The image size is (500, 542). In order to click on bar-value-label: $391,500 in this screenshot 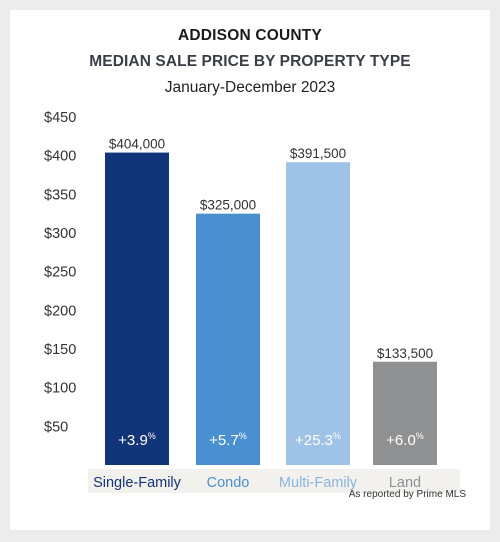, I will do `click(318, 153)`.